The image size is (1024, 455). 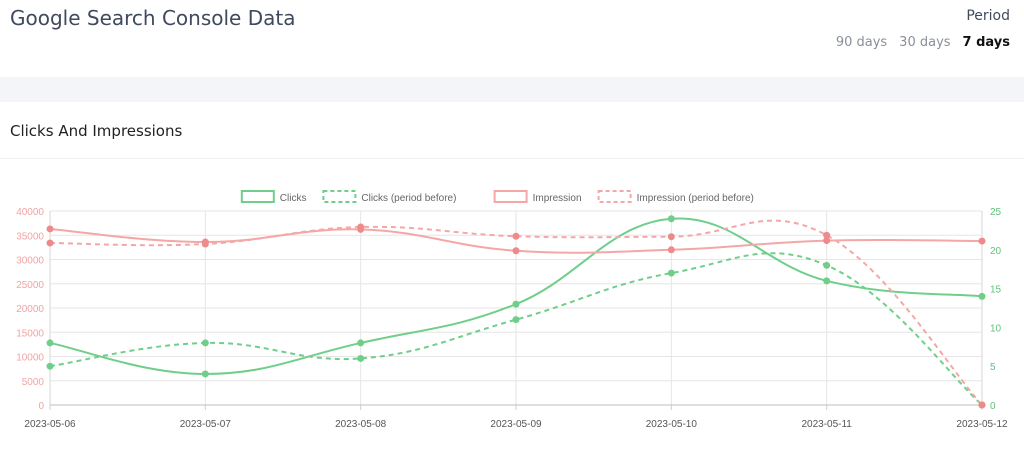 I want to click on x-tick-label: 2023-05-10, so click(x=672, y=424).